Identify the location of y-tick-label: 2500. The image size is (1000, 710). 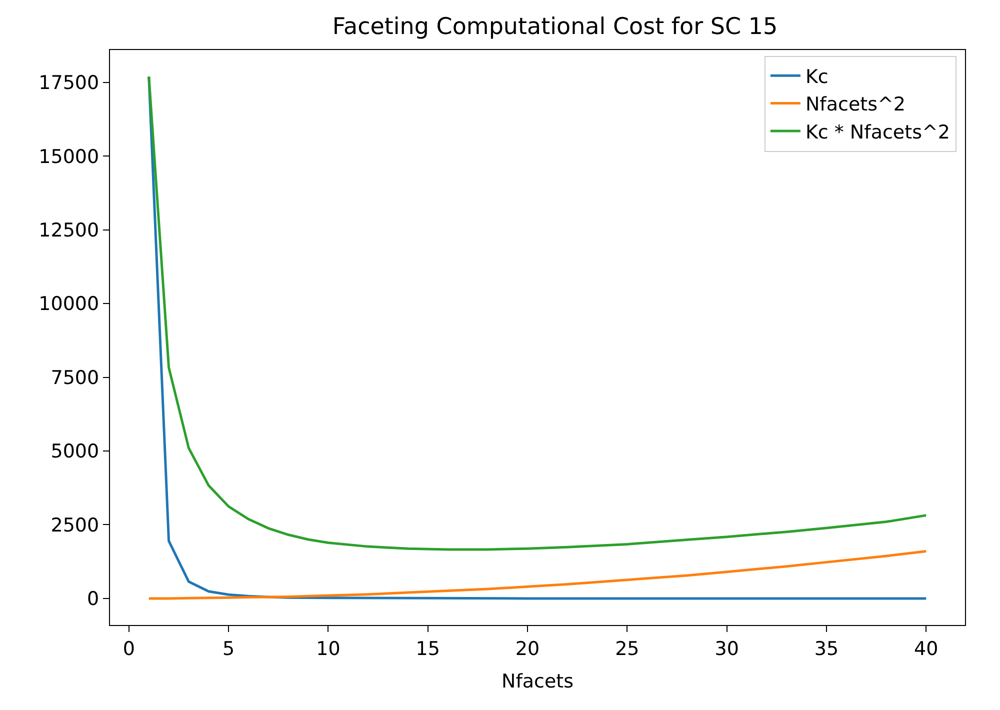
(75, 525).